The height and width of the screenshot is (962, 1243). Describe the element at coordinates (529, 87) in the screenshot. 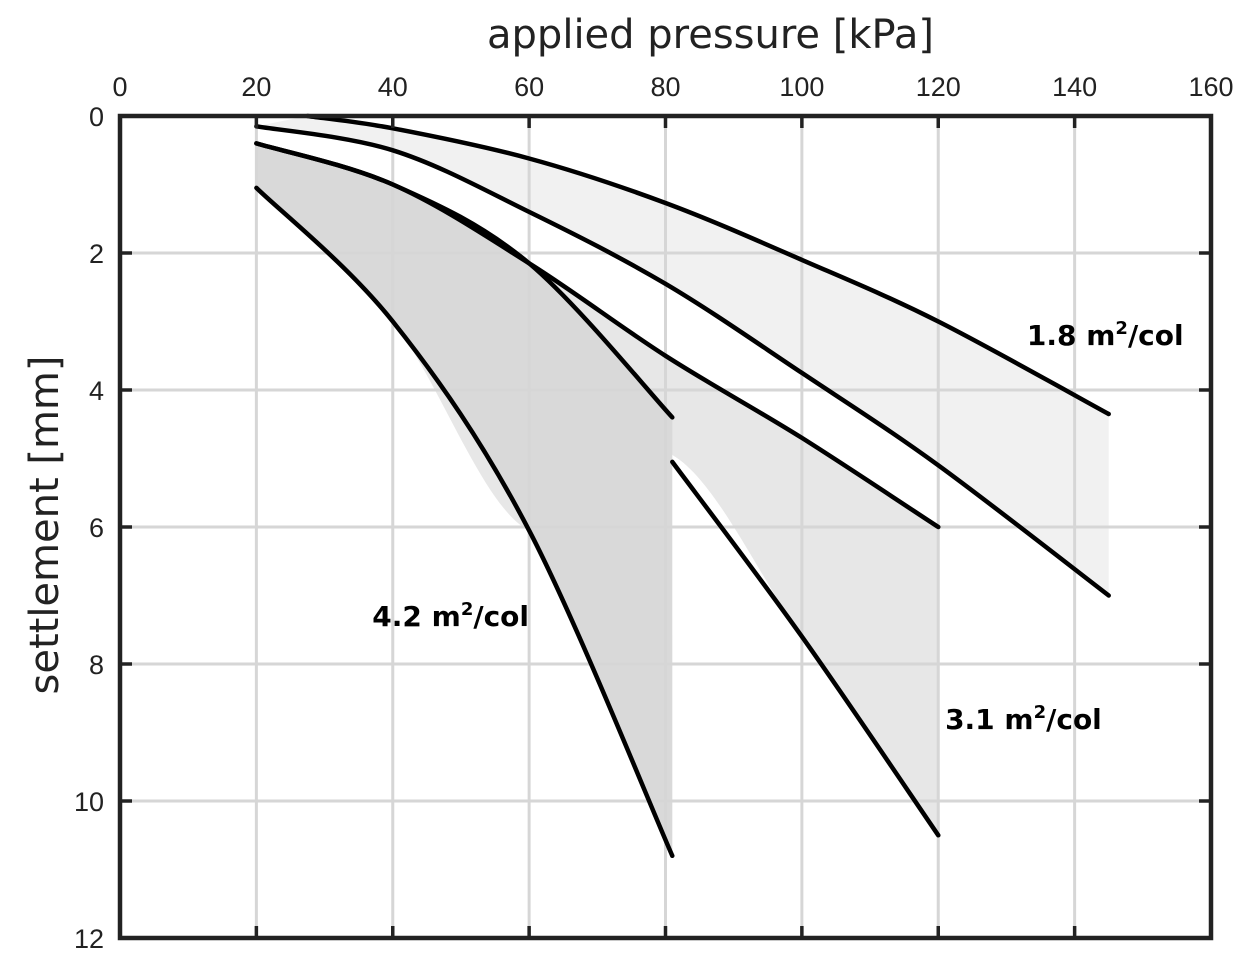

I see `x-tick-label: 60` at that location.